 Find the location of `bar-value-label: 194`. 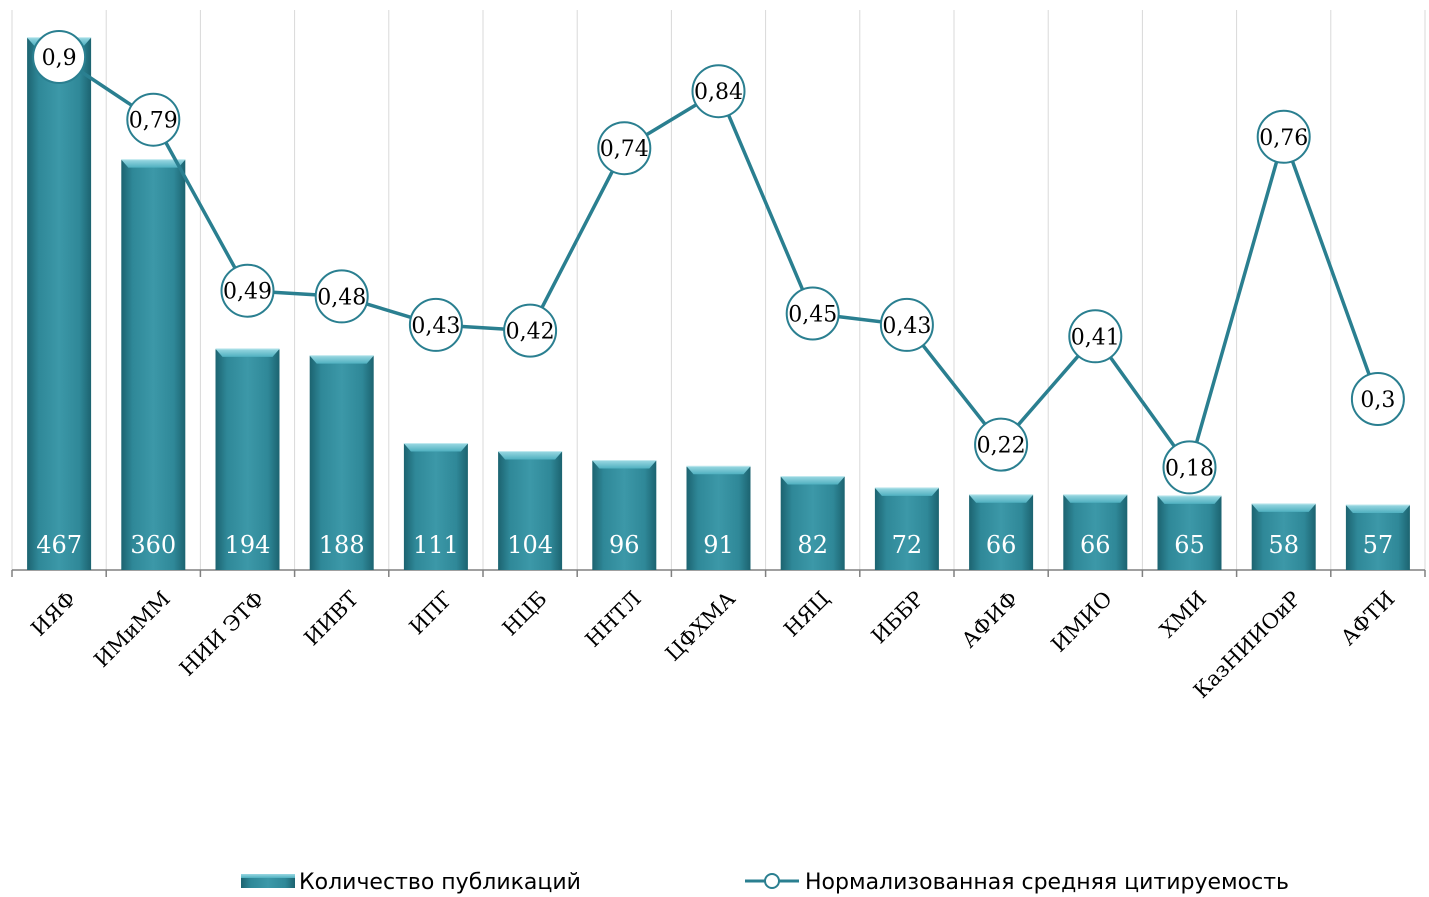

bar-value-label: 194 is located at coordinates (248, 545).